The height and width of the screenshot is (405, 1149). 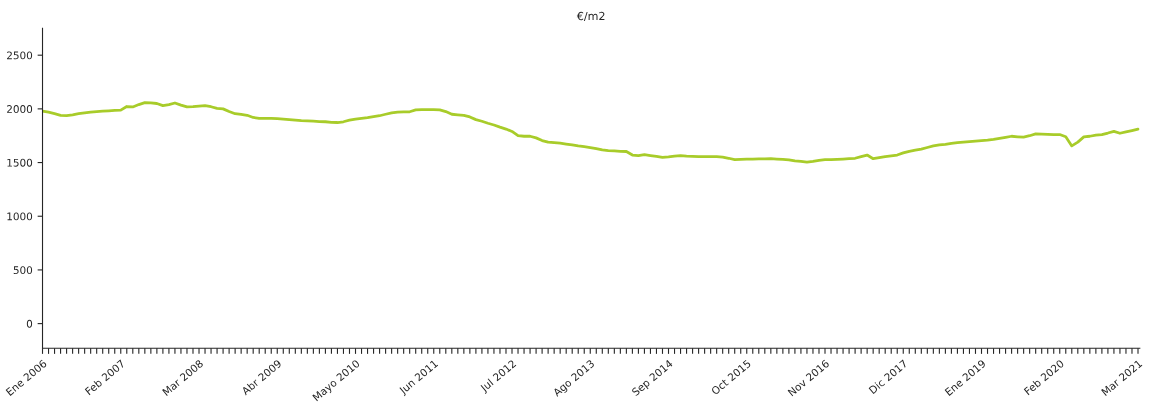 What do you see at coordinates (20, 55) in the screenshot?
I see `y-tick-label: 2500` at bounding box center [20, 55].